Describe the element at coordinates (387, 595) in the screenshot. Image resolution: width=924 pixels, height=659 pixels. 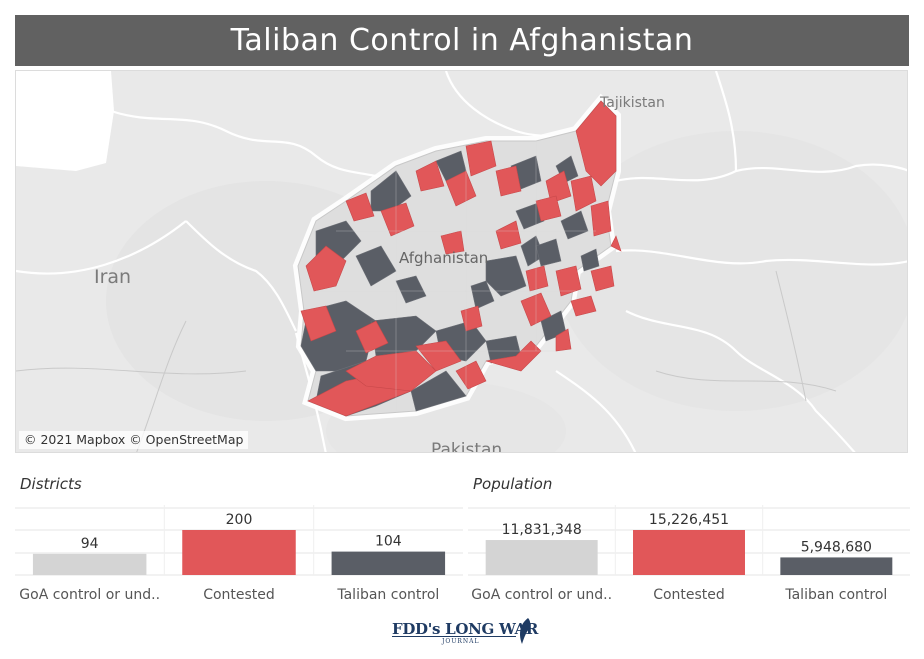
I see `districts-category-label: Taliban control` at that location.